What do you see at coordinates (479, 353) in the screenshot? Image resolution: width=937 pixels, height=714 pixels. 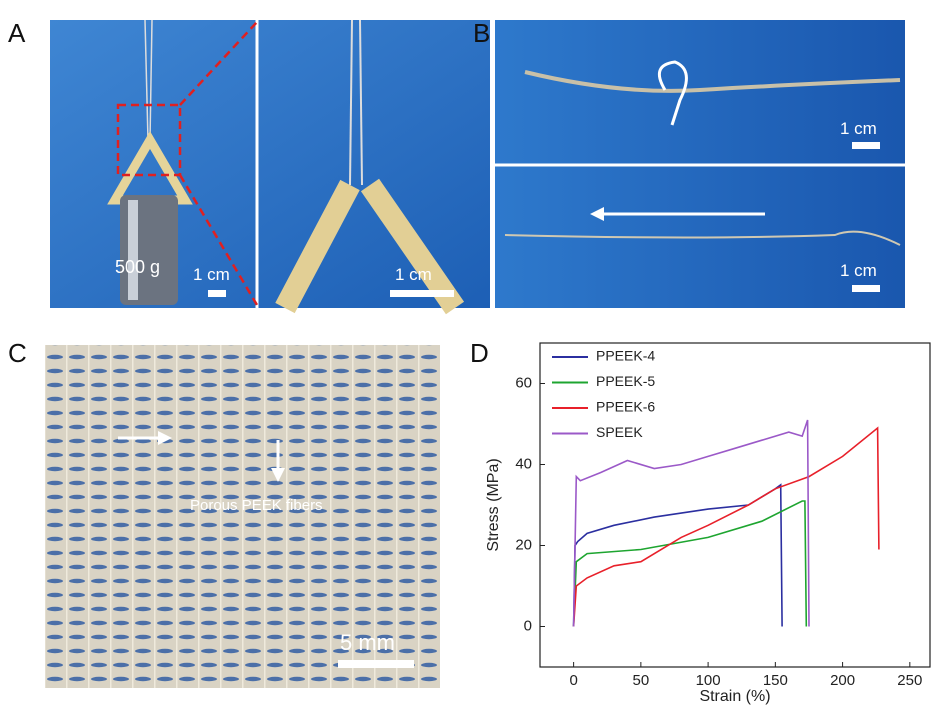 I see `panel-label: D` at bounding box center [479, 353].